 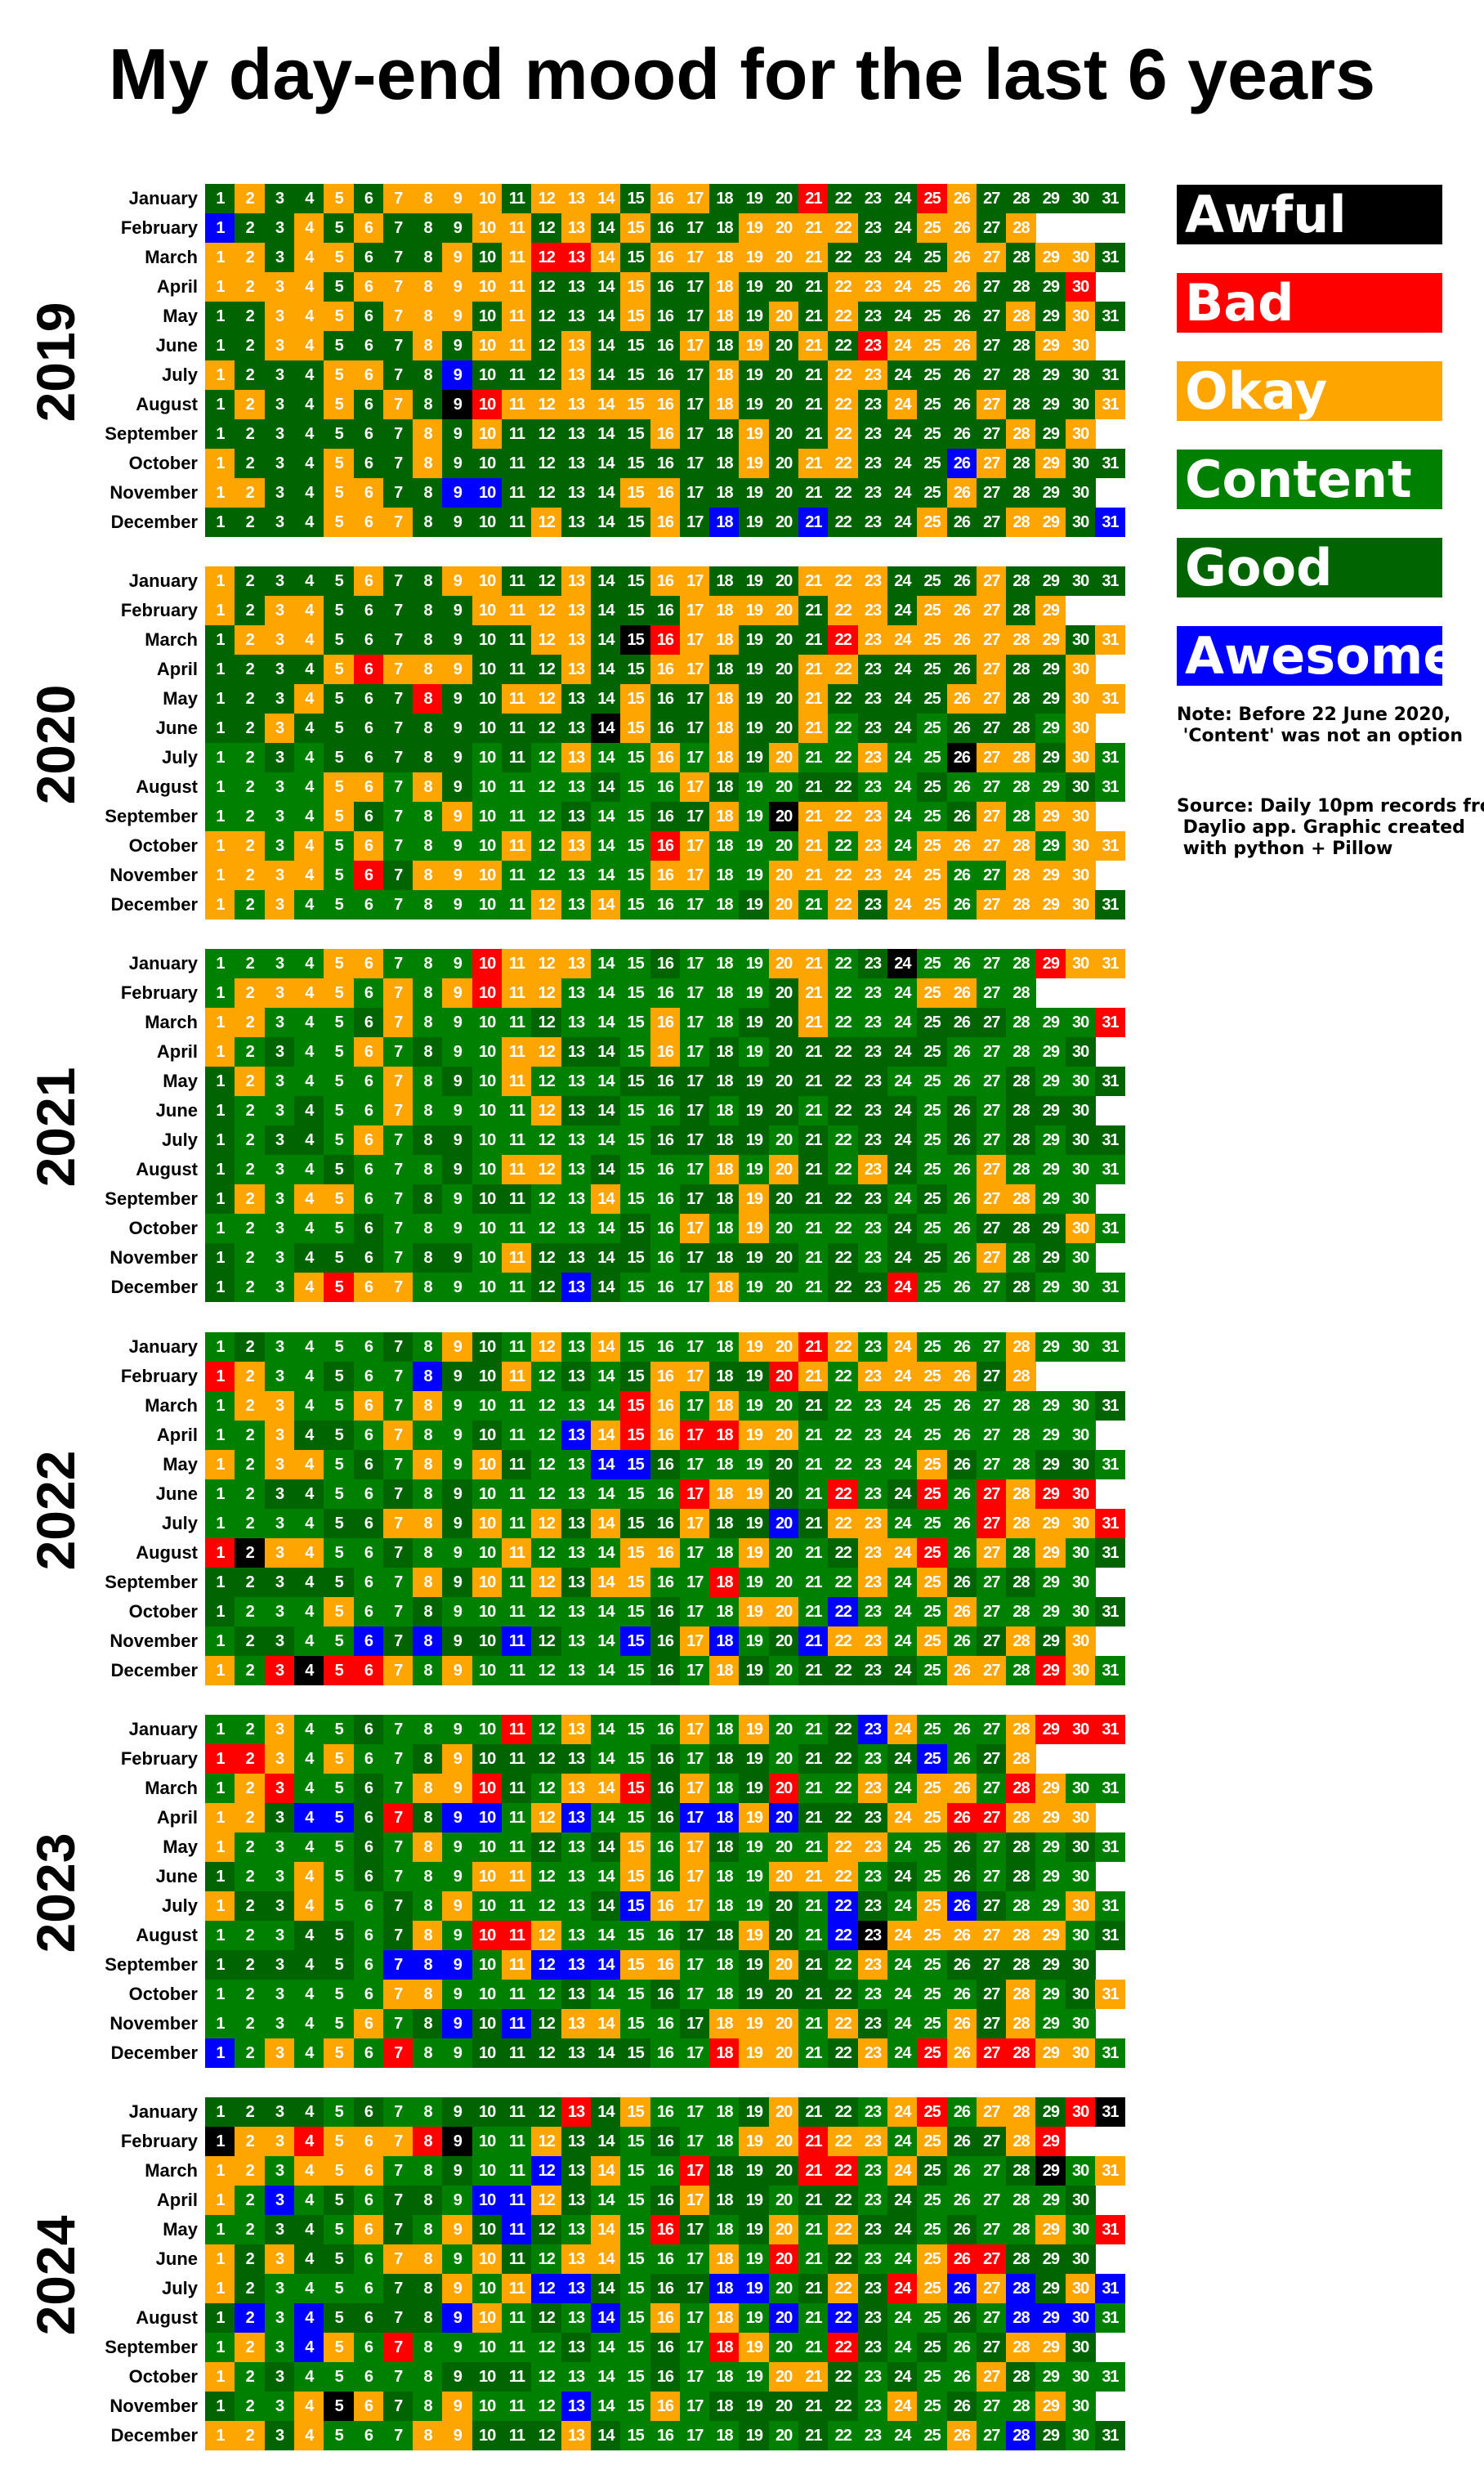 What do you see at coordinates (152, 1581) in the screenshot?
I see `month-label: September` at bounding box center [152, 1581].